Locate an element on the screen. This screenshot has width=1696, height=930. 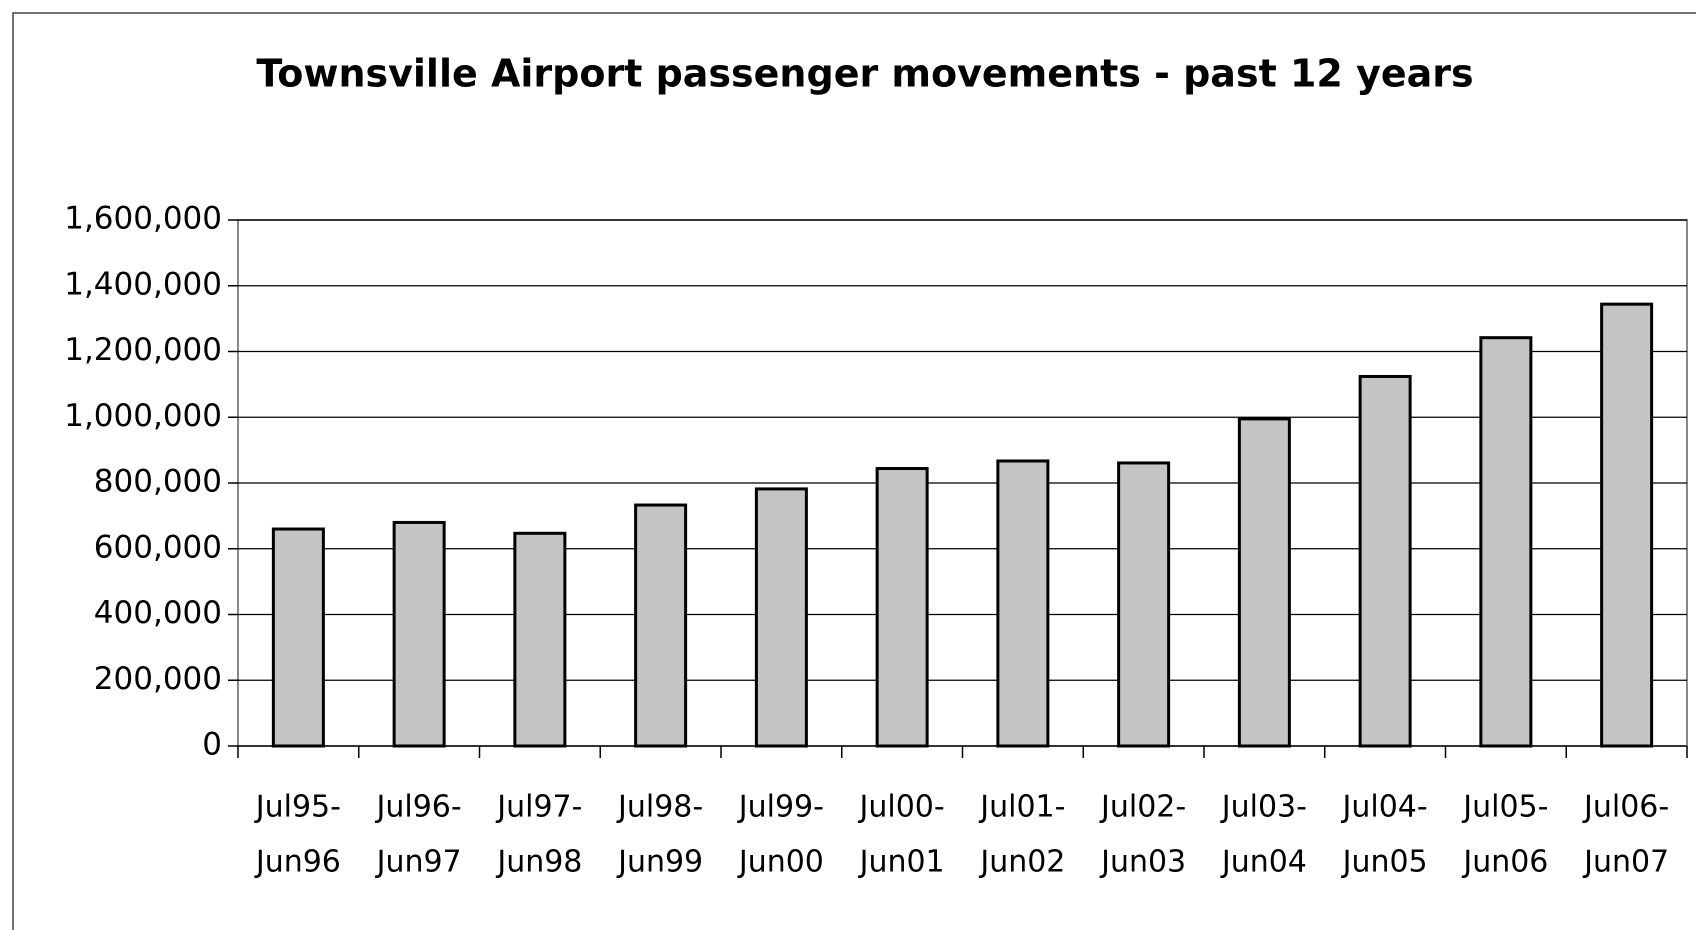
y-tick-label: 1,600,000 is located at coordinates (143, 219).